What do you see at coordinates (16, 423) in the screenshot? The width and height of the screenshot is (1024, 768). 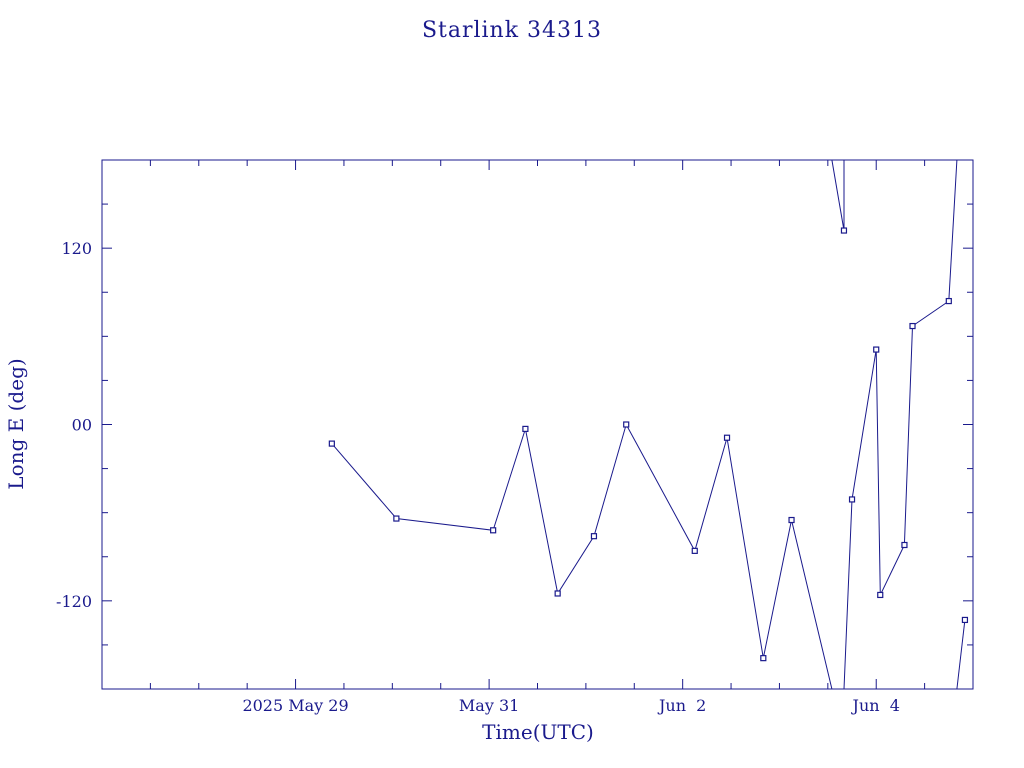 I see `y-axis-label: Long E (deg)` at bounding box center [16, 423].